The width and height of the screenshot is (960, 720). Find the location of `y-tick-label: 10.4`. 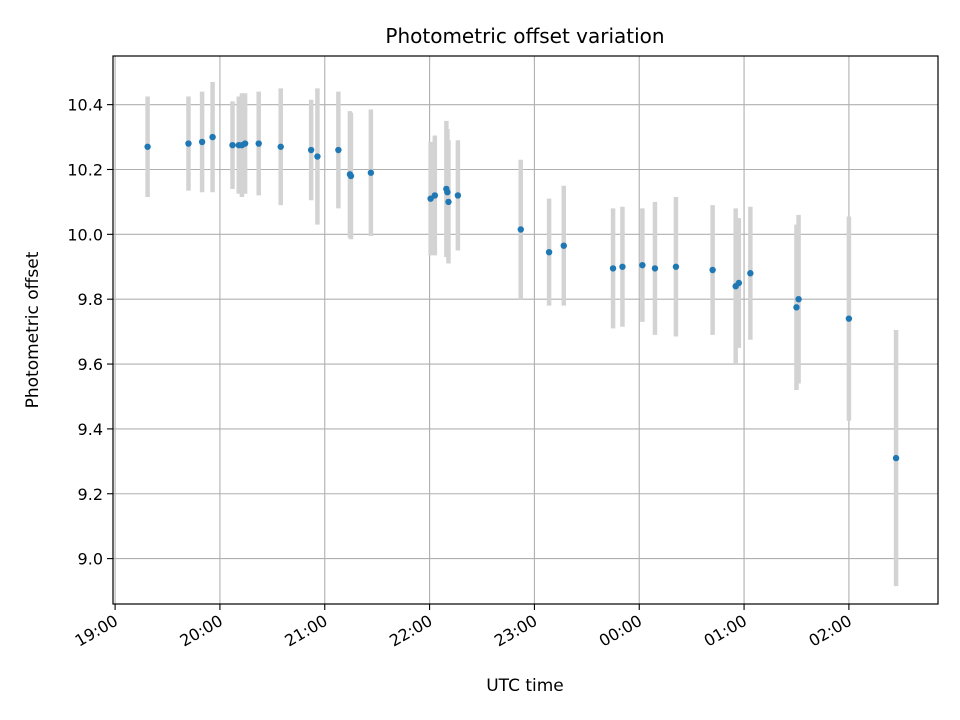

y-tick-label: 10.4 is located at coordinates (85, 105).